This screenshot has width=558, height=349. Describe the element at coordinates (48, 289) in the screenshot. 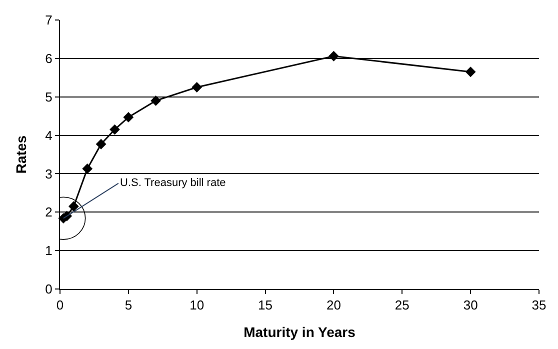

I see `y-tick-label: 0` at that location.